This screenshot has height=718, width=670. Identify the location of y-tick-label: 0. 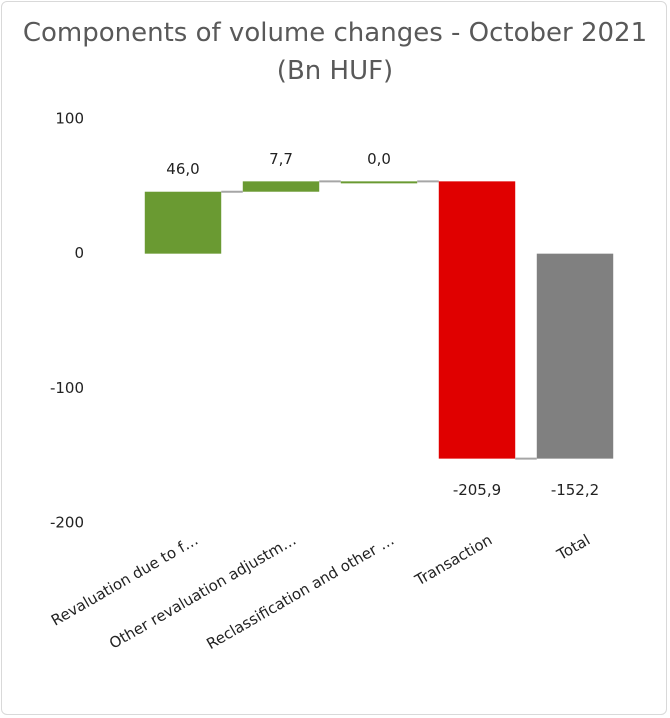
(79, 253).